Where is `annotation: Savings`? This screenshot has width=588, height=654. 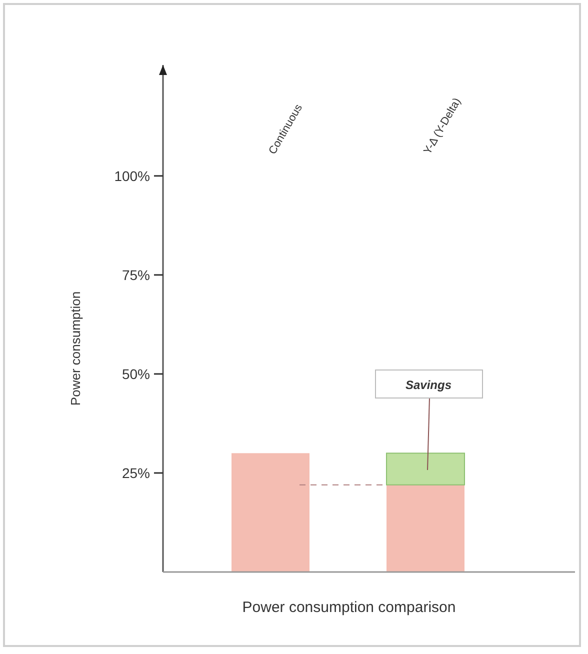 annotation: Savings is located at coordinates (428, 385).